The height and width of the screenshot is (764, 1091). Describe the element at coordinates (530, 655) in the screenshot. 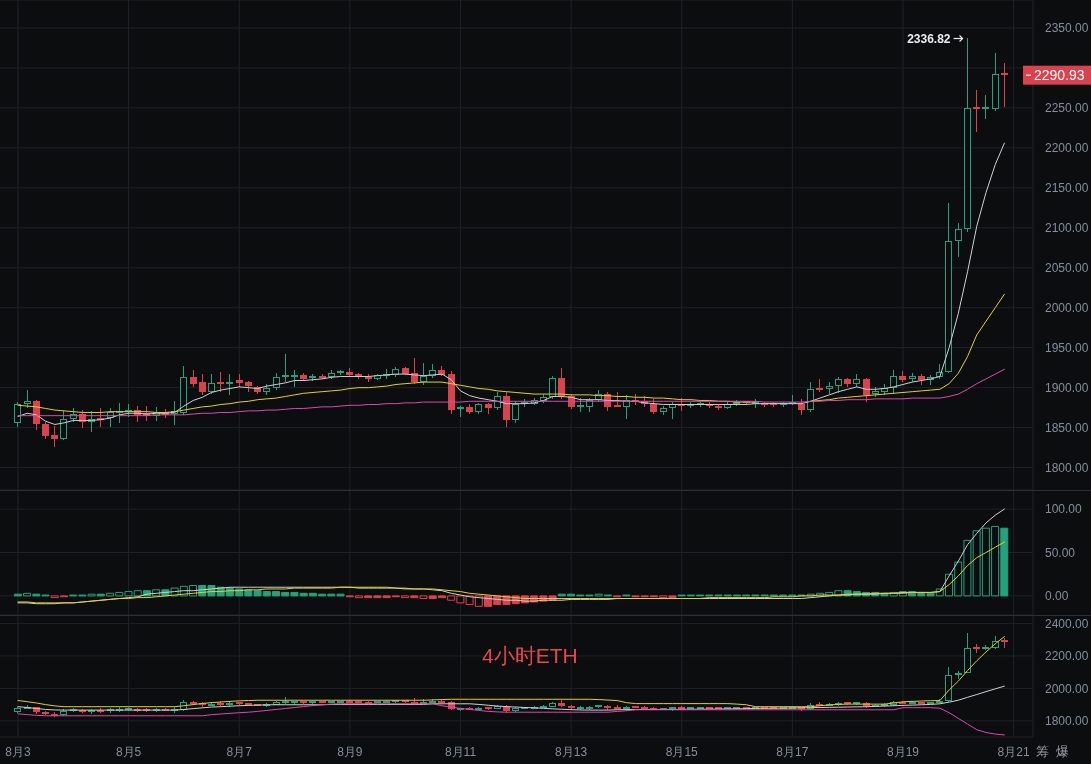

I see `annotation: 4小时ETH` at that location.